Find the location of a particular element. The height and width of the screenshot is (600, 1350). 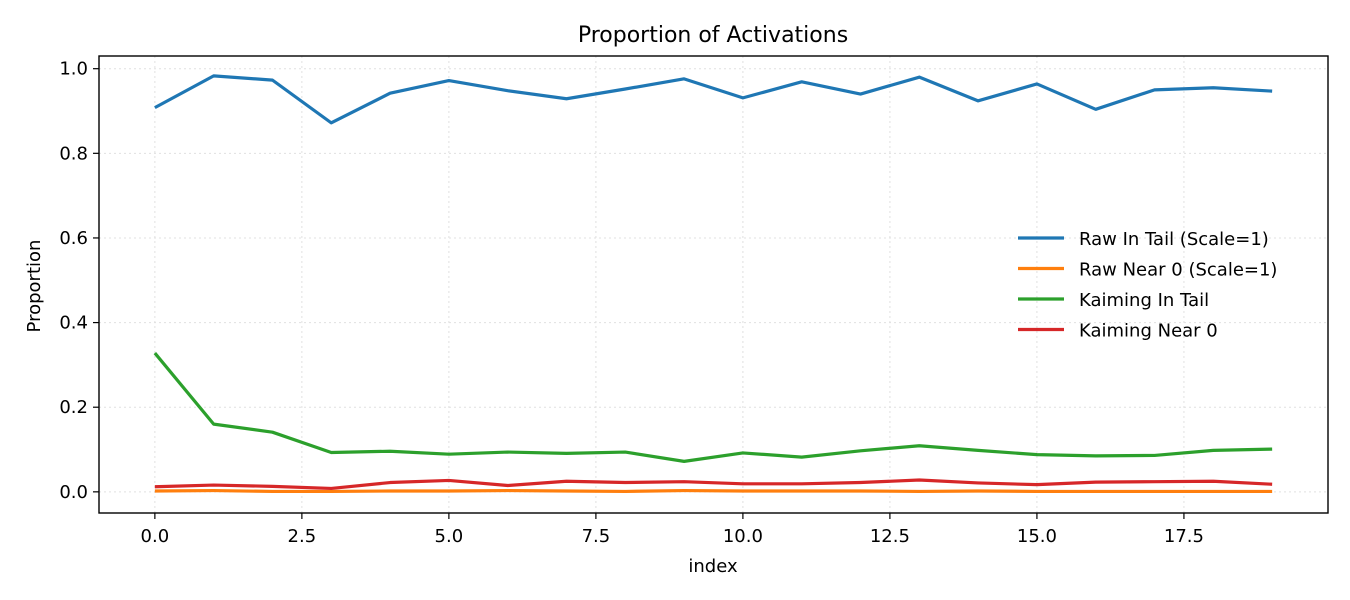

chart-title: Proportion of Activations is located at coordinates (713, 35).